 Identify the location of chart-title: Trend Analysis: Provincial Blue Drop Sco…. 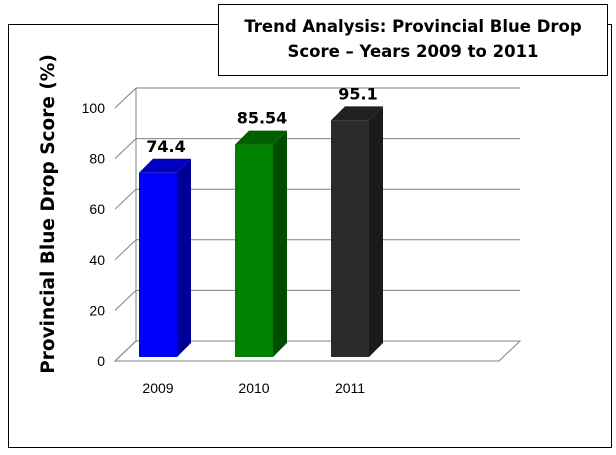
(413, 40).